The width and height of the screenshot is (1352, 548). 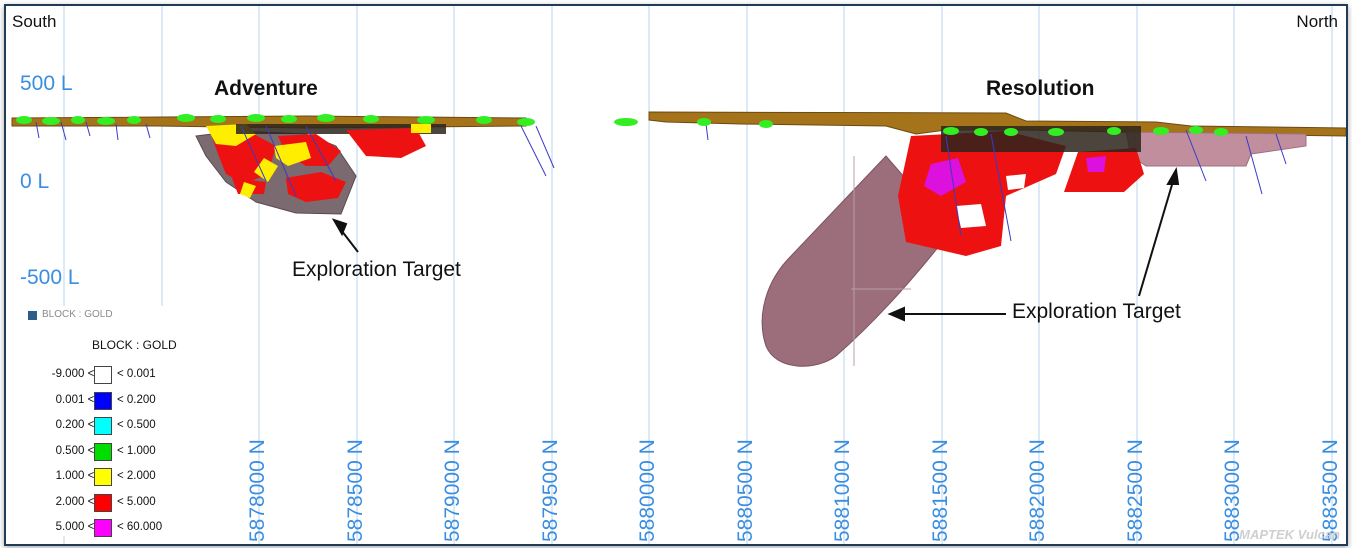 I want to click on legend-row: 5.000 <= < 60.000, so click(x=122, y=529).